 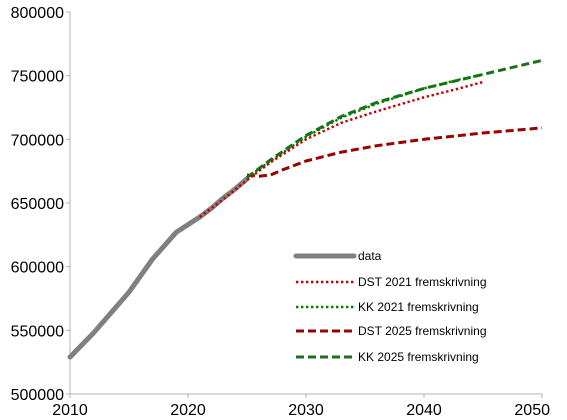 I want to click on legend-entry-label: DST 2021 fremskrivning, so click(x=422, y=282).